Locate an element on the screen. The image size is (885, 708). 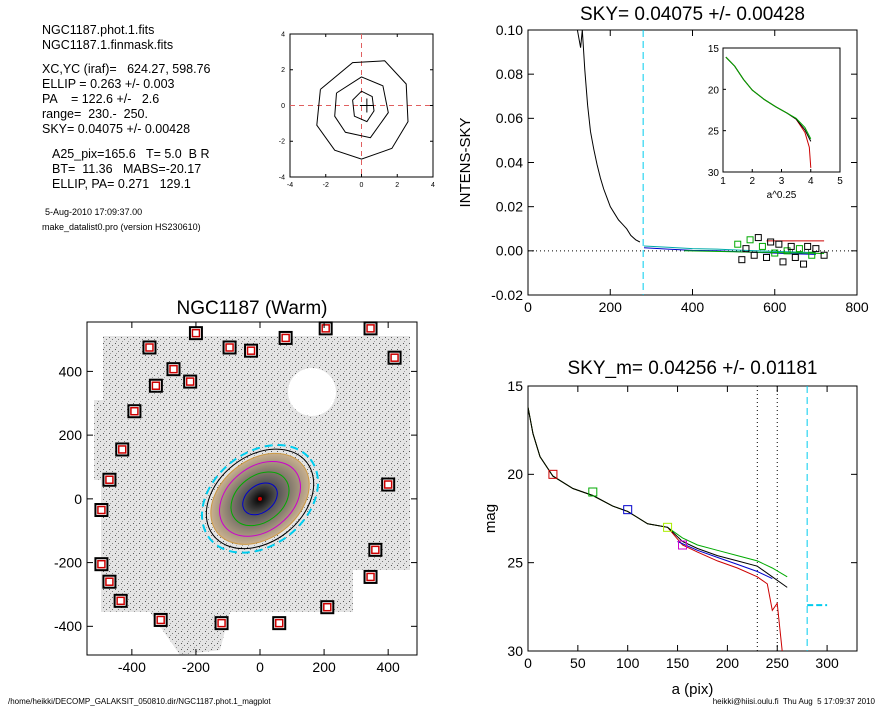
y-tick-label: -400 is located at coordinates (68, 626).